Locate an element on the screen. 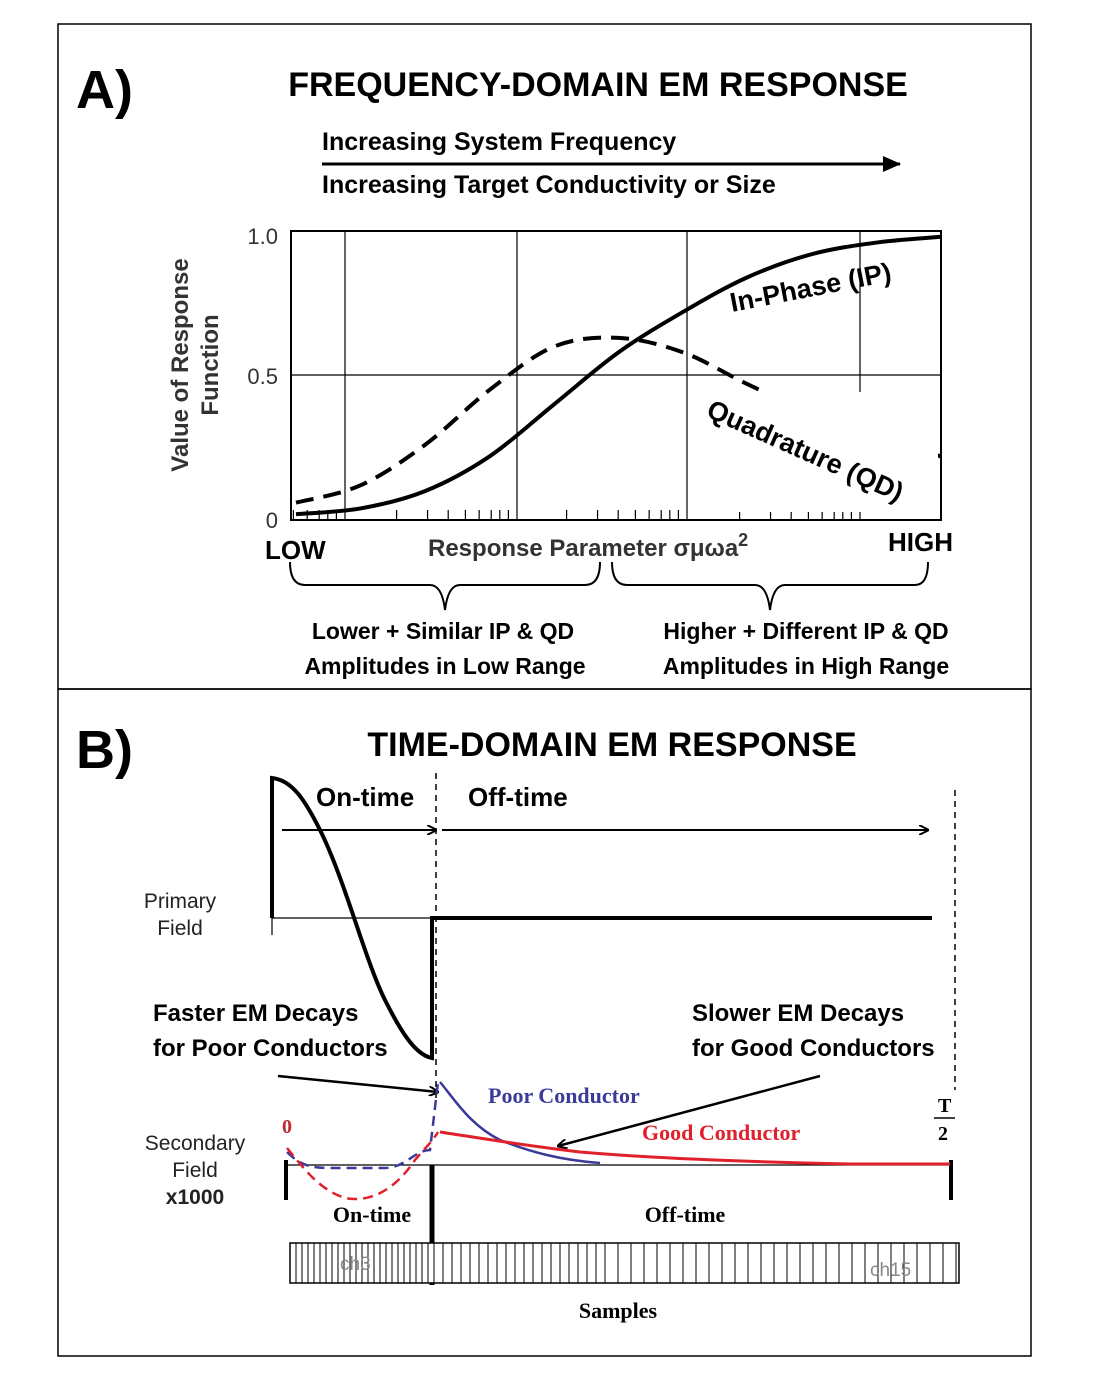 Image resolution: width=1100 pixels, height=1380 pixels. panel-a-title: FREQUENCY-DOMAIN EM RESPONSE is located at coordinates (598, 85).